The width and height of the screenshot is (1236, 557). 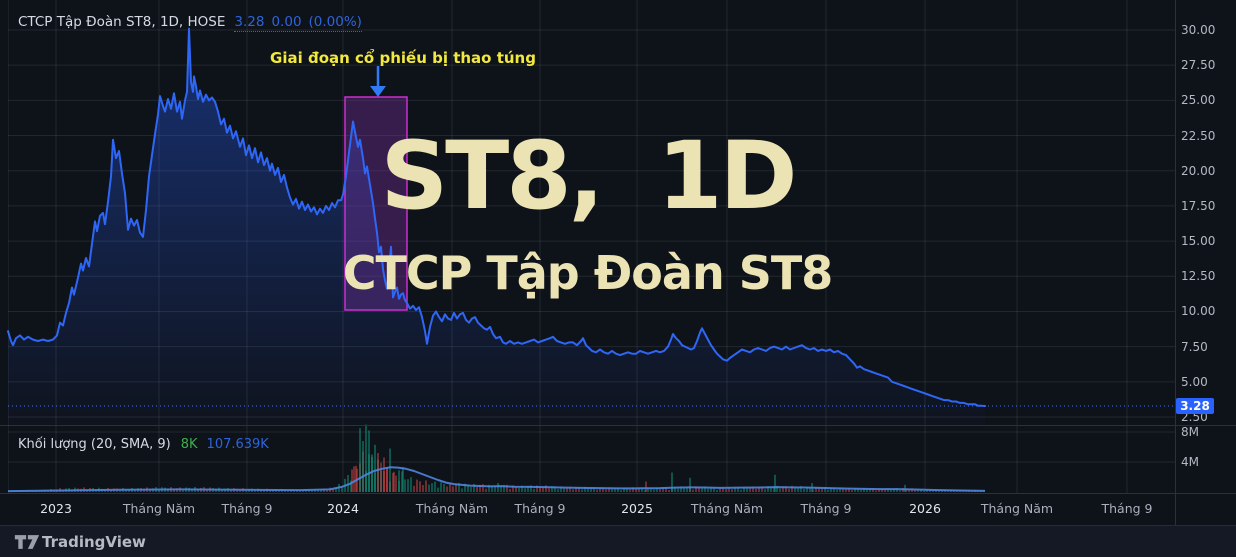 I want to click on price-tick-label: 17.50, so click(x=1198, y=205).